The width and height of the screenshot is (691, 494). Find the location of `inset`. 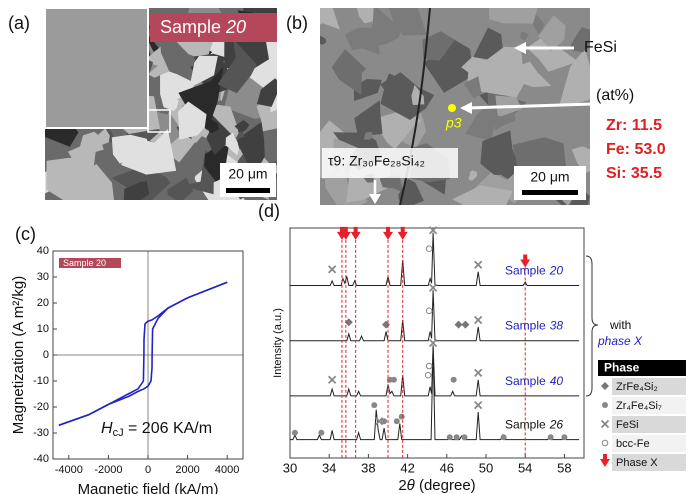

inset is located at coordinates (96, 68).